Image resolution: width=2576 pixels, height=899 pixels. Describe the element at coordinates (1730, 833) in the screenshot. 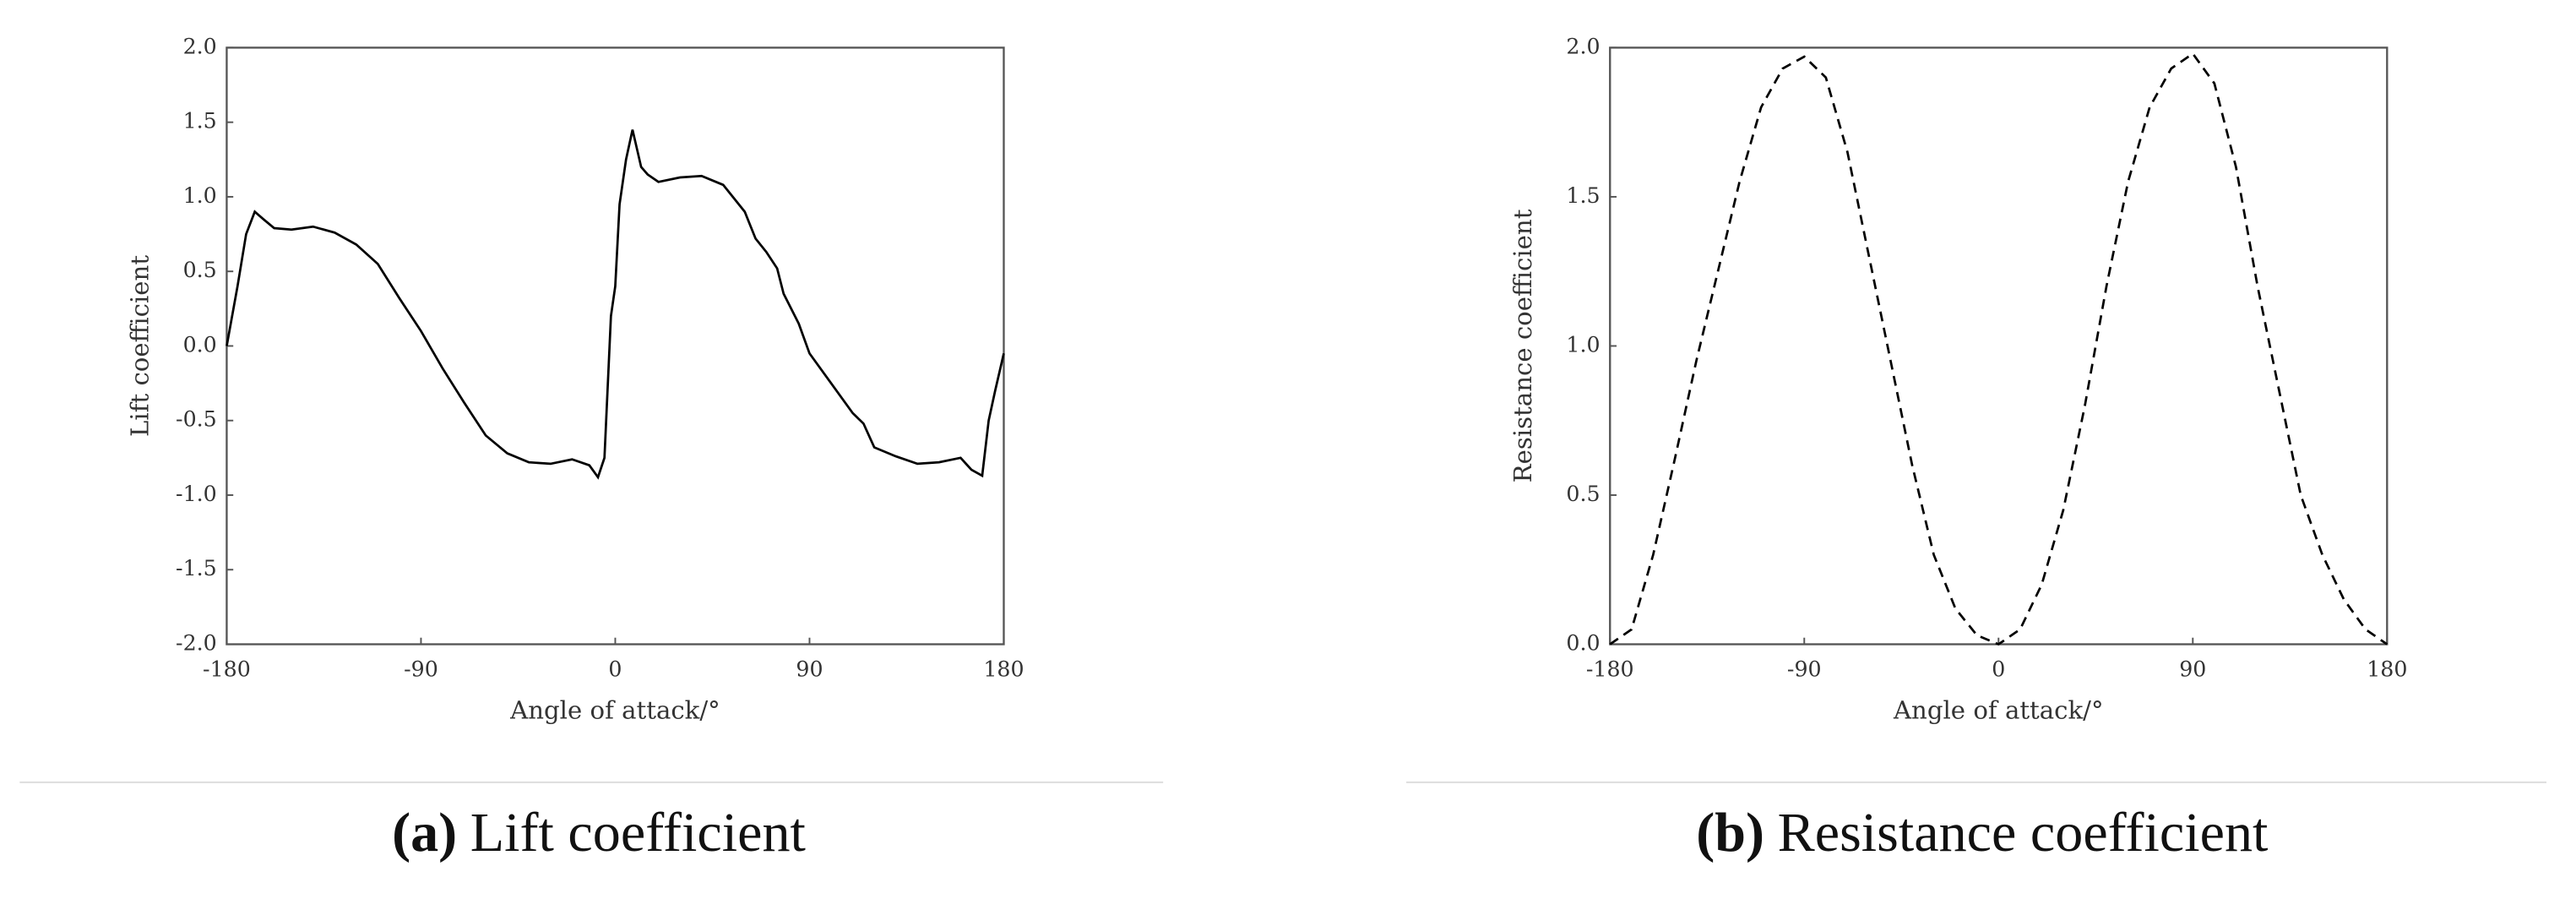

I see `caption-label: (b)` at that location.